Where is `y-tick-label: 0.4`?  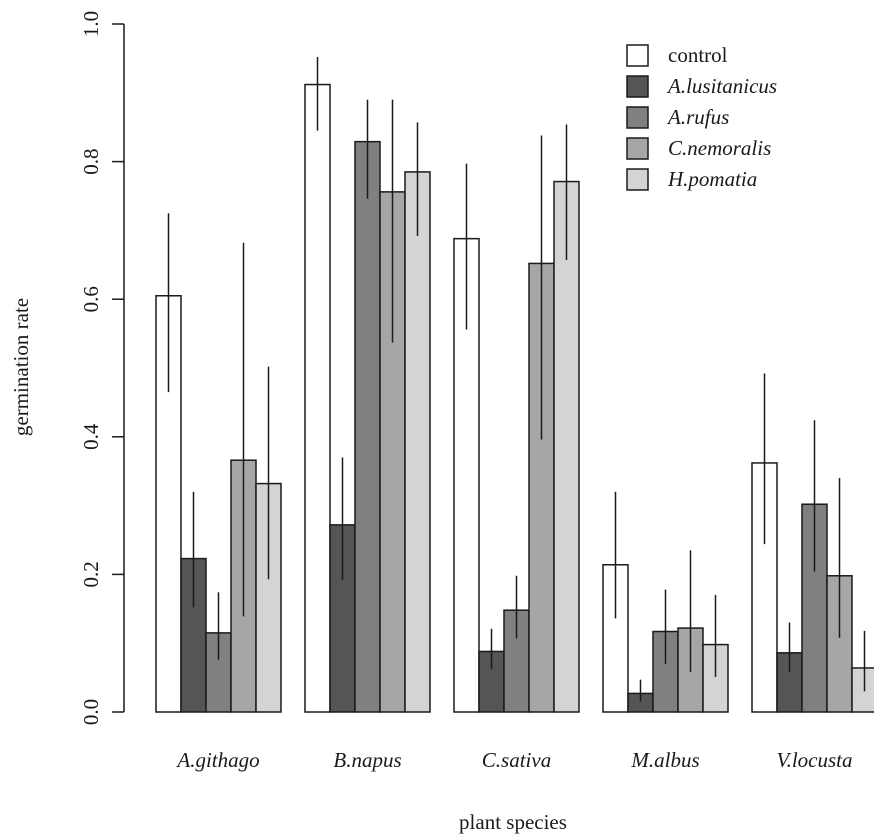
y-tick-label: 0.4 is located at coordinates (91, 436).